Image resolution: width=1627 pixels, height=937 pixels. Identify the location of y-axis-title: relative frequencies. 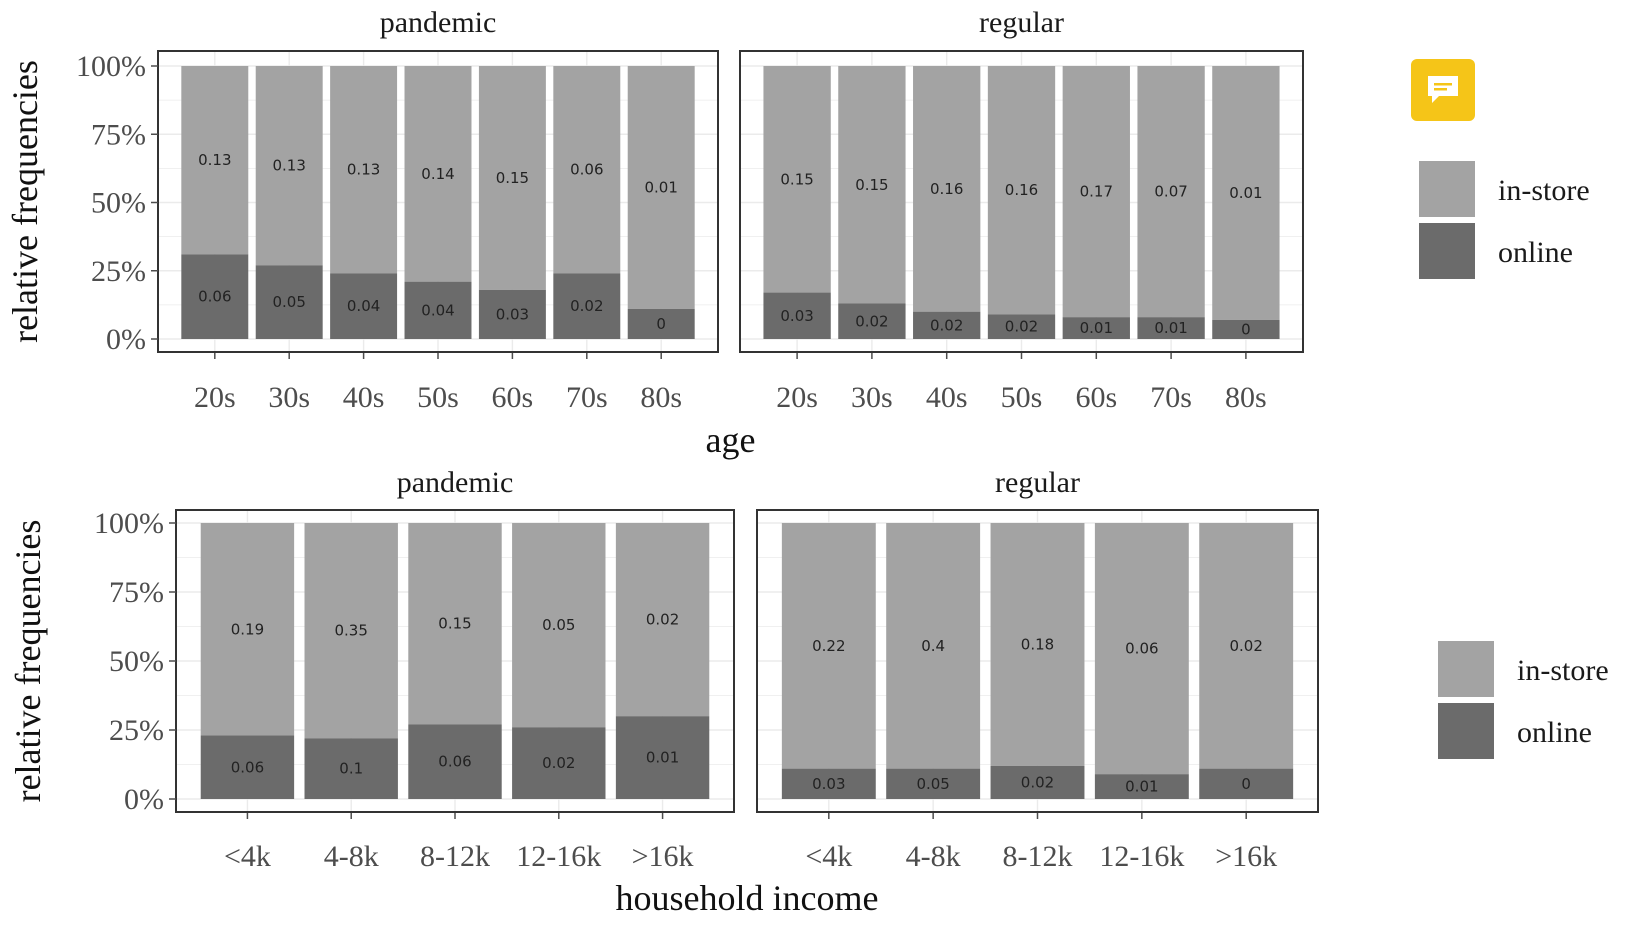
(25, 201).